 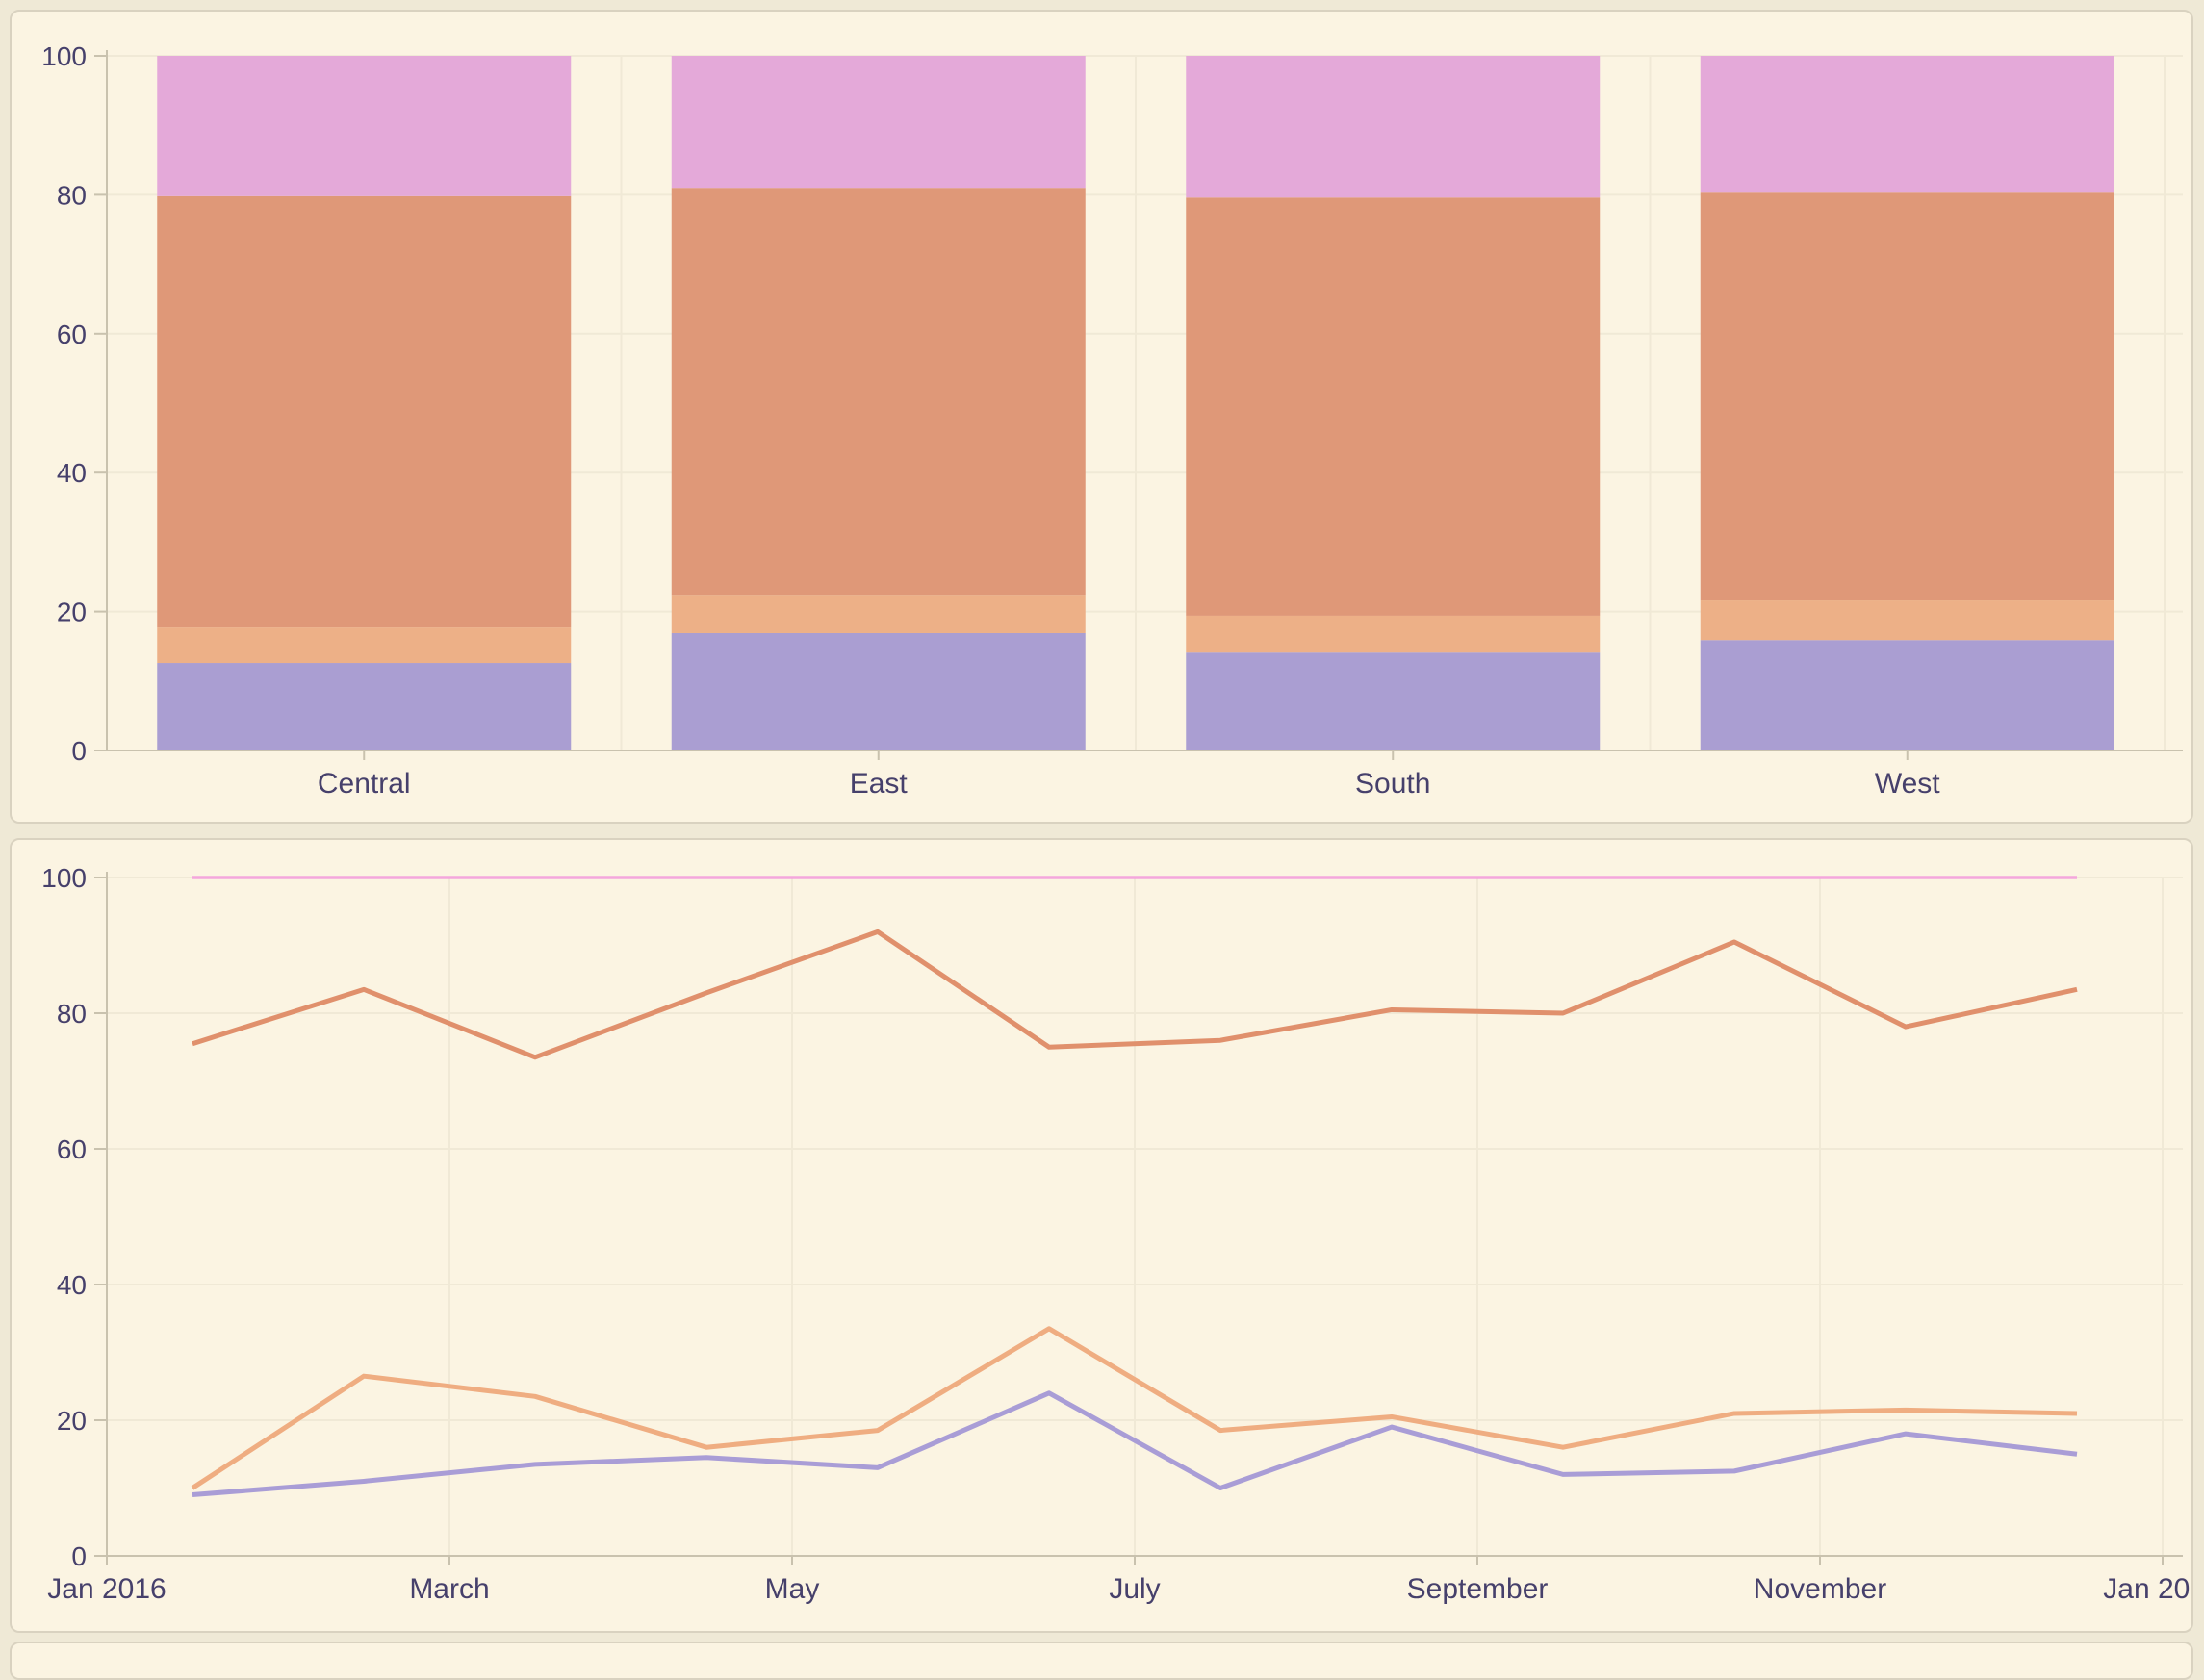 I want to click on line-series-salmon, so click(x=1135, y=995).